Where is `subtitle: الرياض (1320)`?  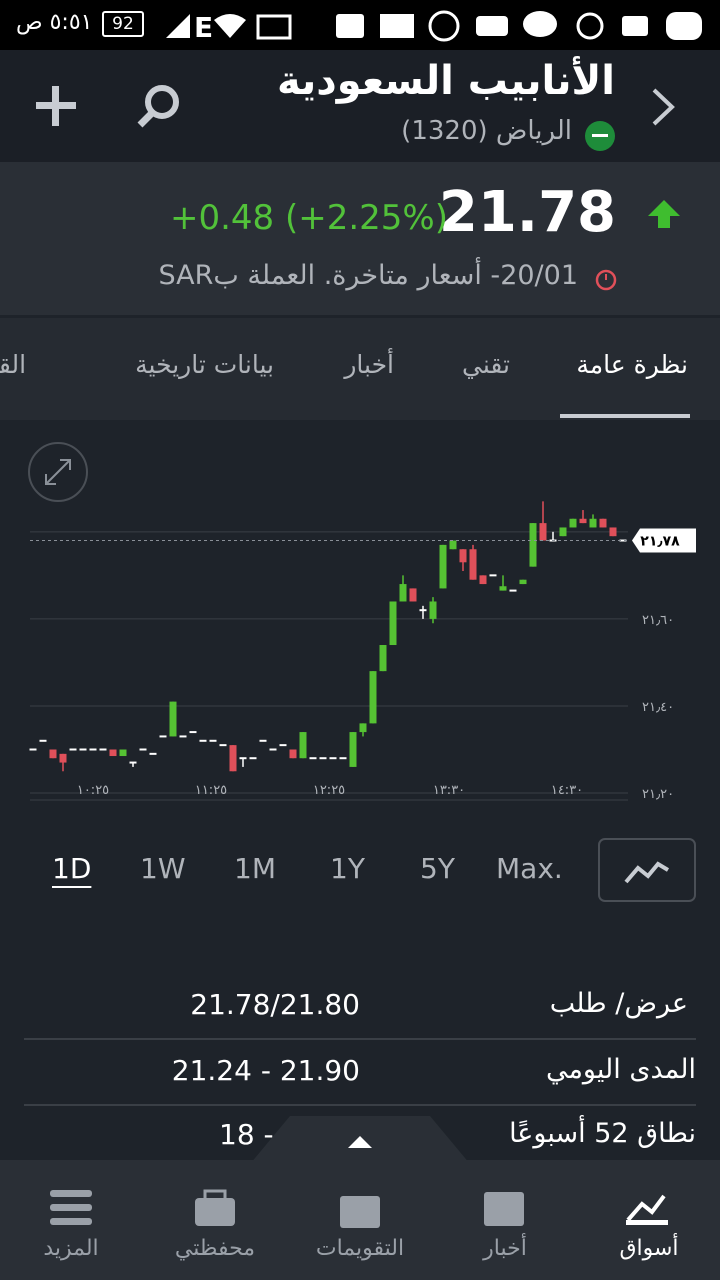
subtitle: الرياض (1320) is located at coordinates (486, 131).